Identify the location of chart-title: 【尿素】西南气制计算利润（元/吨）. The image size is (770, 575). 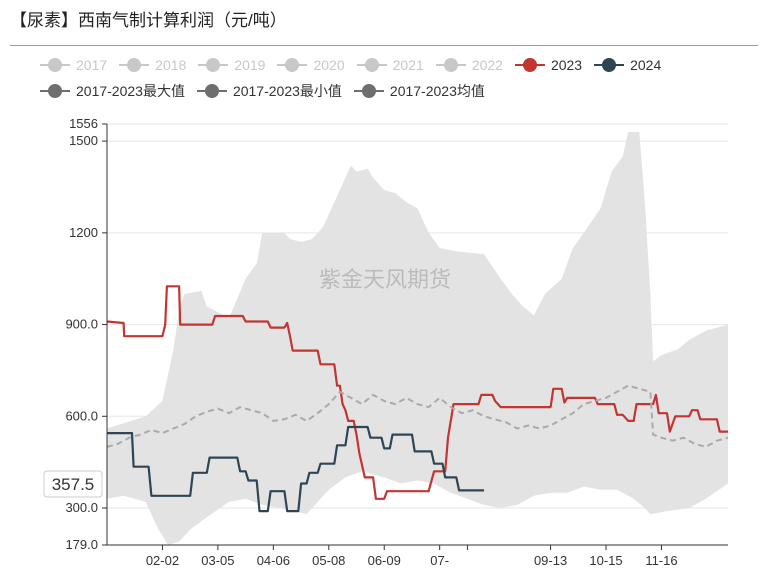
(148, 20).